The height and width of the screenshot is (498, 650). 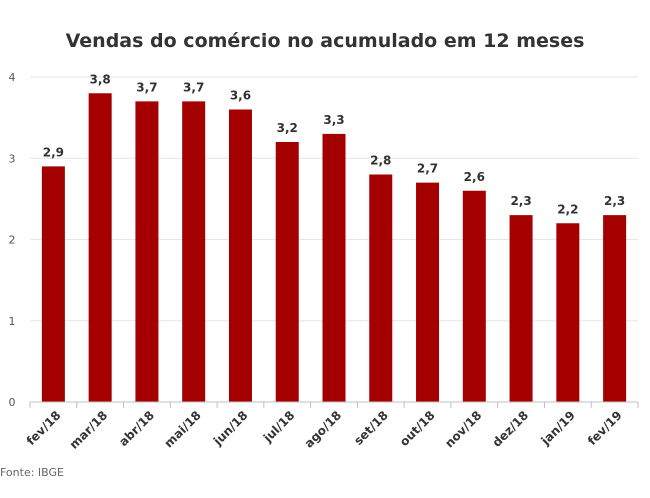 I want to click on data-label: 2,2, so click(x=567, y=209).